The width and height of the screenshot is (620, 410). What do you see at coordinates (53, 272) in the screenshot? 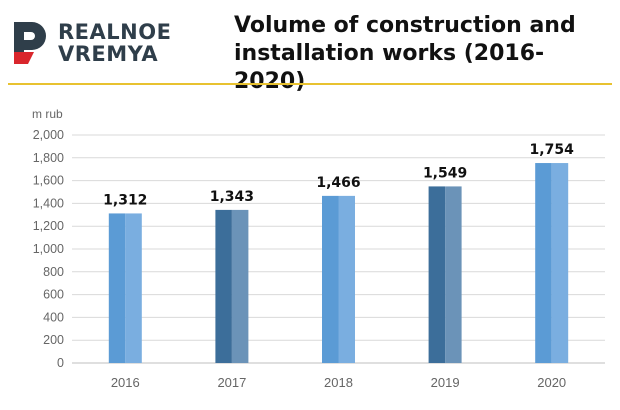
I see `y-tick-label: 800` at bounding box center [53, 272].